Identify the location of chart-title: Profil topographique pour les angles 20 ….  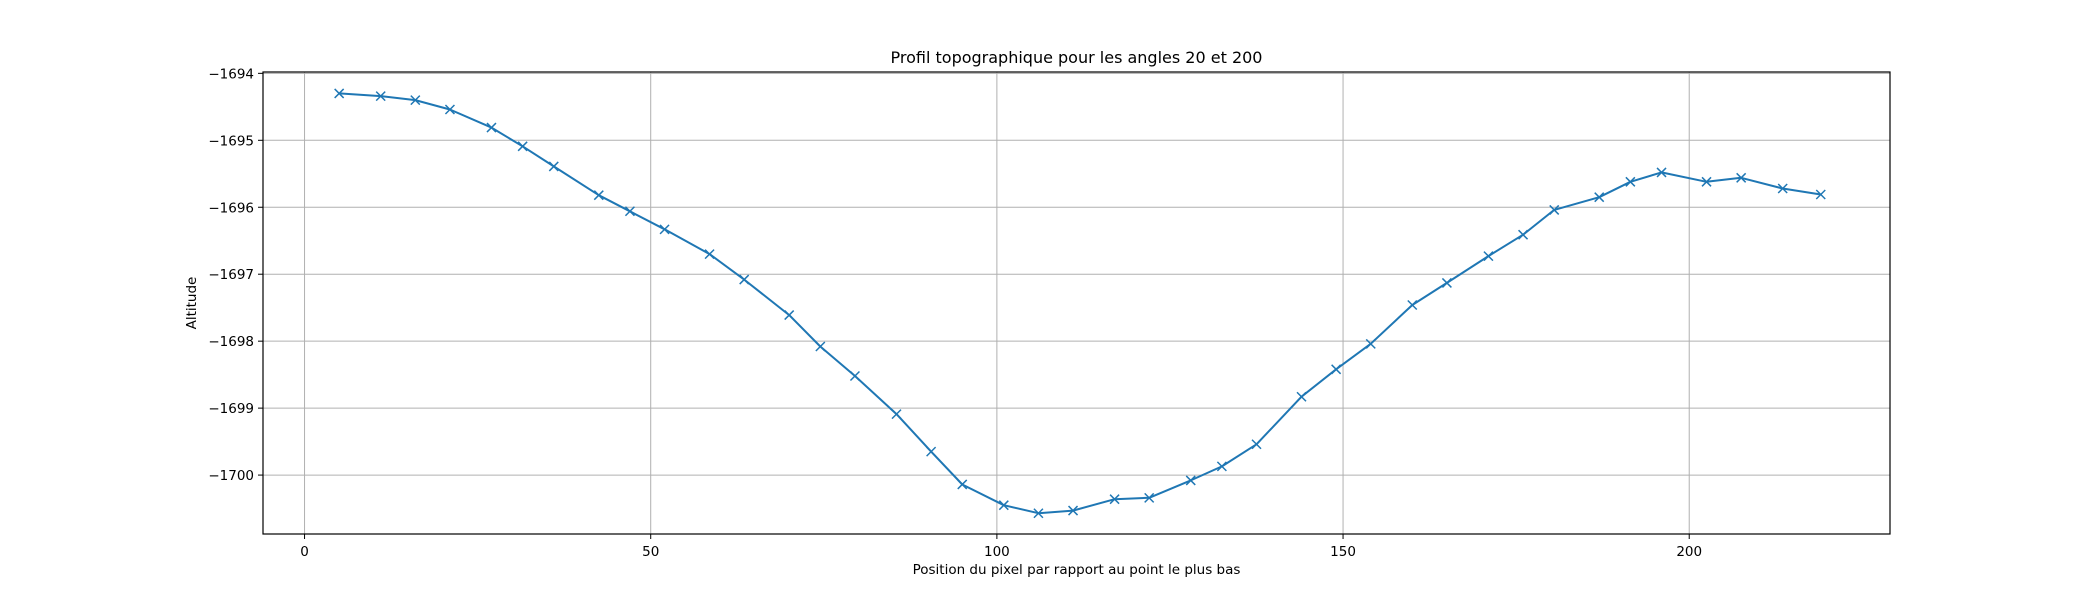
(1077, 57).